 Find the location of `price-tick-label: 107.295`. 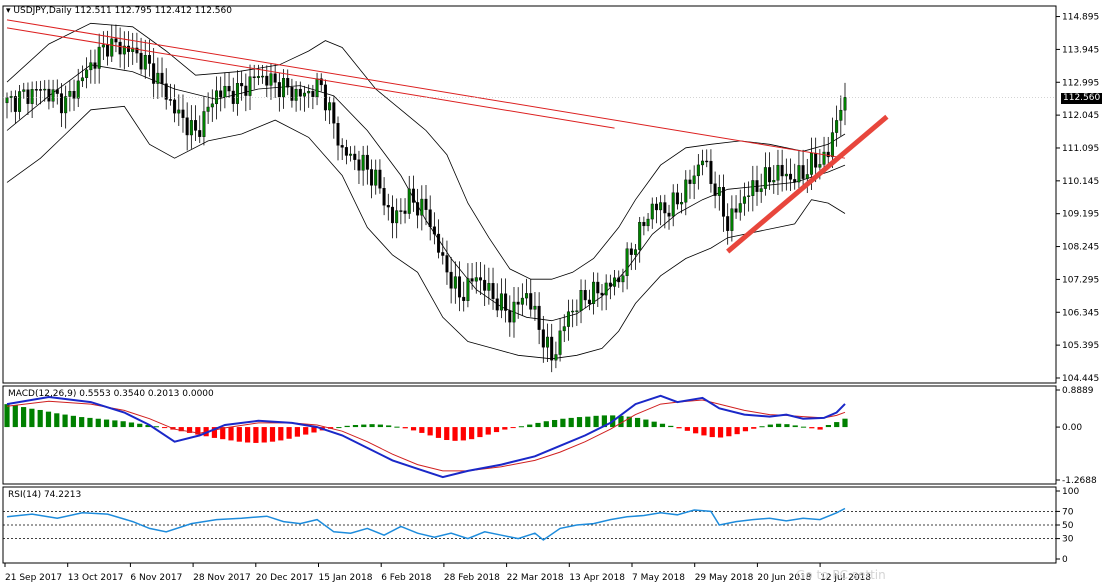

price-tick-label: 107.295 is located at coordinates (1080, 280).